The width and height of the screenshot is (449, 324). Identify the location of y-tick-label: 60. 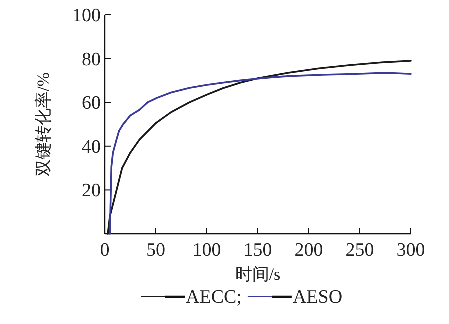
(91, 103).